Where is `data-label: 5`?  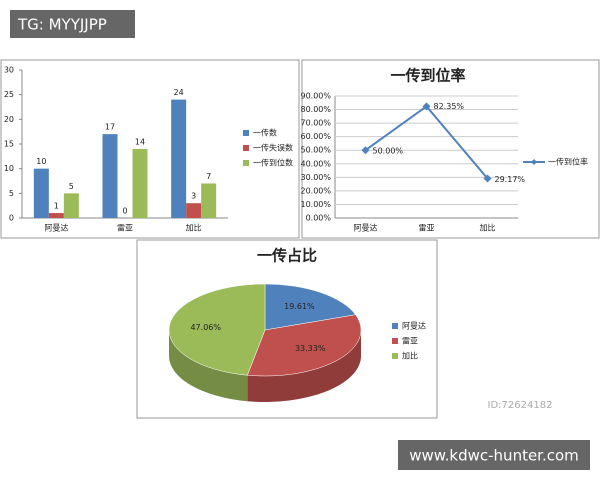 data-label: 5 is located at coordinates (71, 186).